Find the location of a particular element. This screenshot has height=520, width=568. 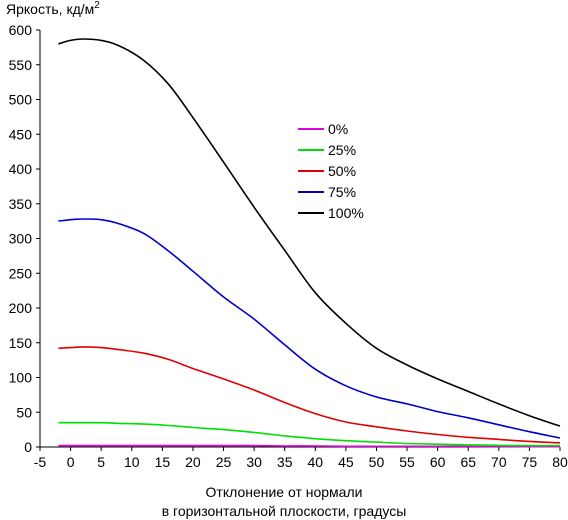

x-tick-label: 80 is located at coordinates (560, 462).